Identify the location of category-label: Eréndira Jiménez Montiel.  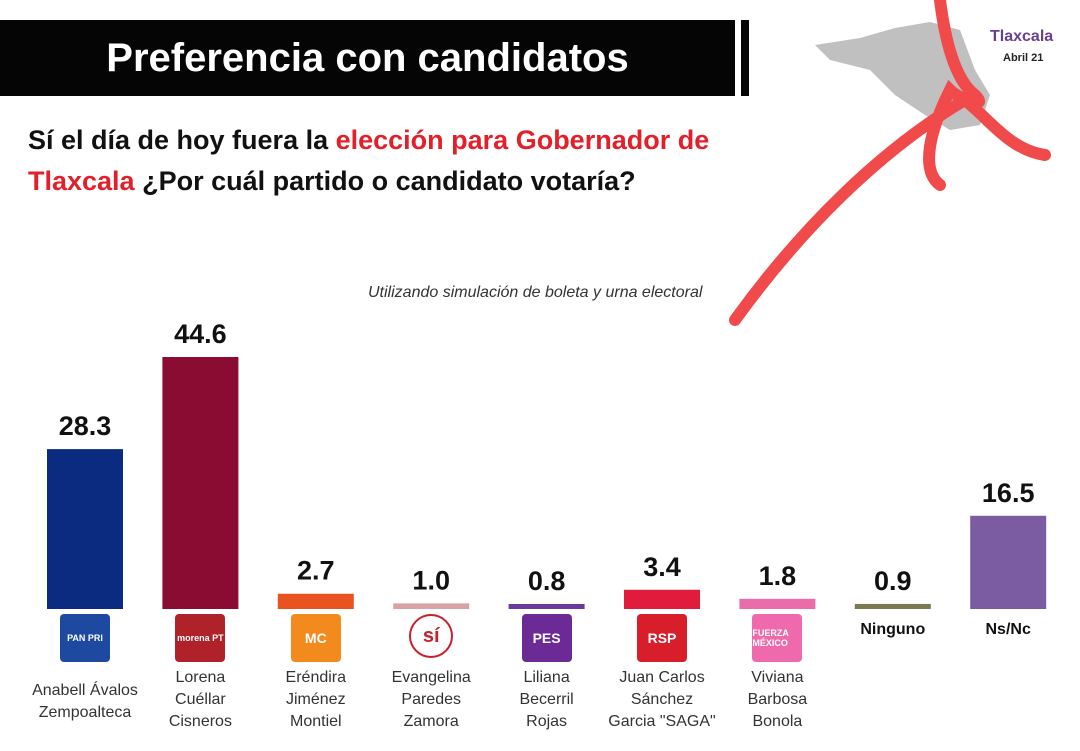
(316, 700).